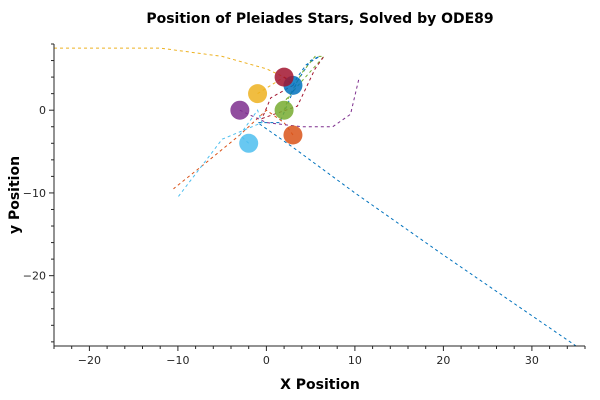 The width and height of the screenshot is (600, 400). I want to click on x-tick-label: 10, so click(355, 360).